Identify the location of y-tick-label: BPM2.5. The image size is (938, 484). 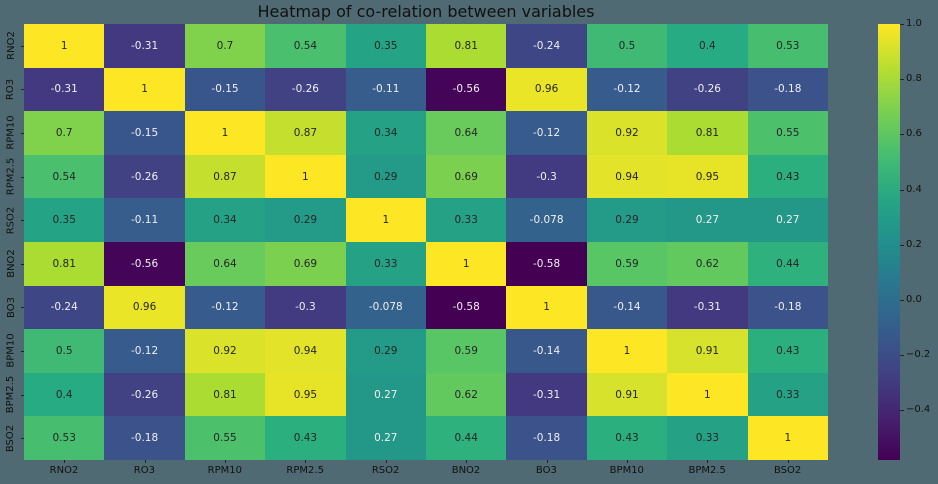
(11, 394).